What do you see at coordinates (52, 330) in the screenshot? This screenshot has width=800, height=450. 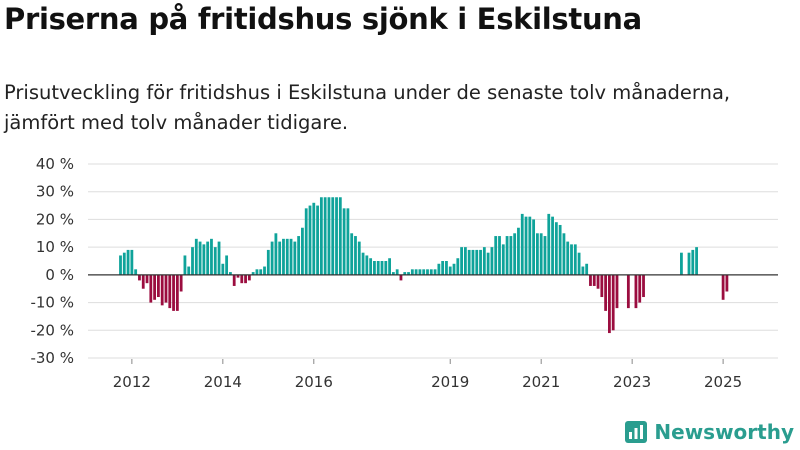 I see `y-tick-label: -20 %` at bounding box center [52, 330].